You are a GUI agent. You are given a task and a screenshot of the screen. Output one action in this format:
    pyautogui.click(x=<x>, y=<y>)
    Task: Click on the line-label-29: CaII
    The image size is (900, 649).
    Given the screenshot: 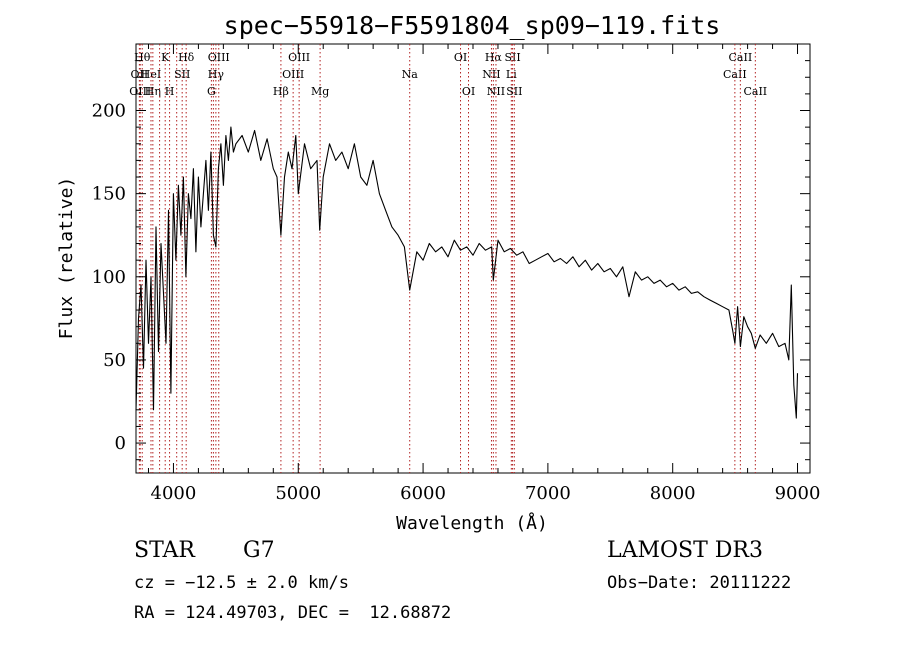 What is the action you would take?
    pyautogui.click(x=741, y=57)
    